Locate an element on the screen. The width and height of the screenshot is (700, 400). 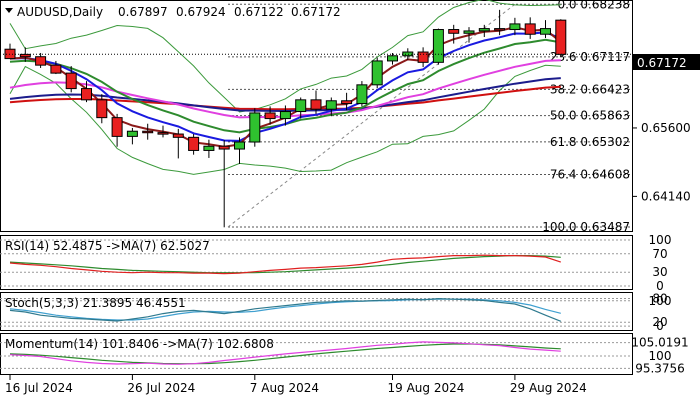
fib-label-50.0: 50.0 0.65863 is located at coordinates (590, 116).